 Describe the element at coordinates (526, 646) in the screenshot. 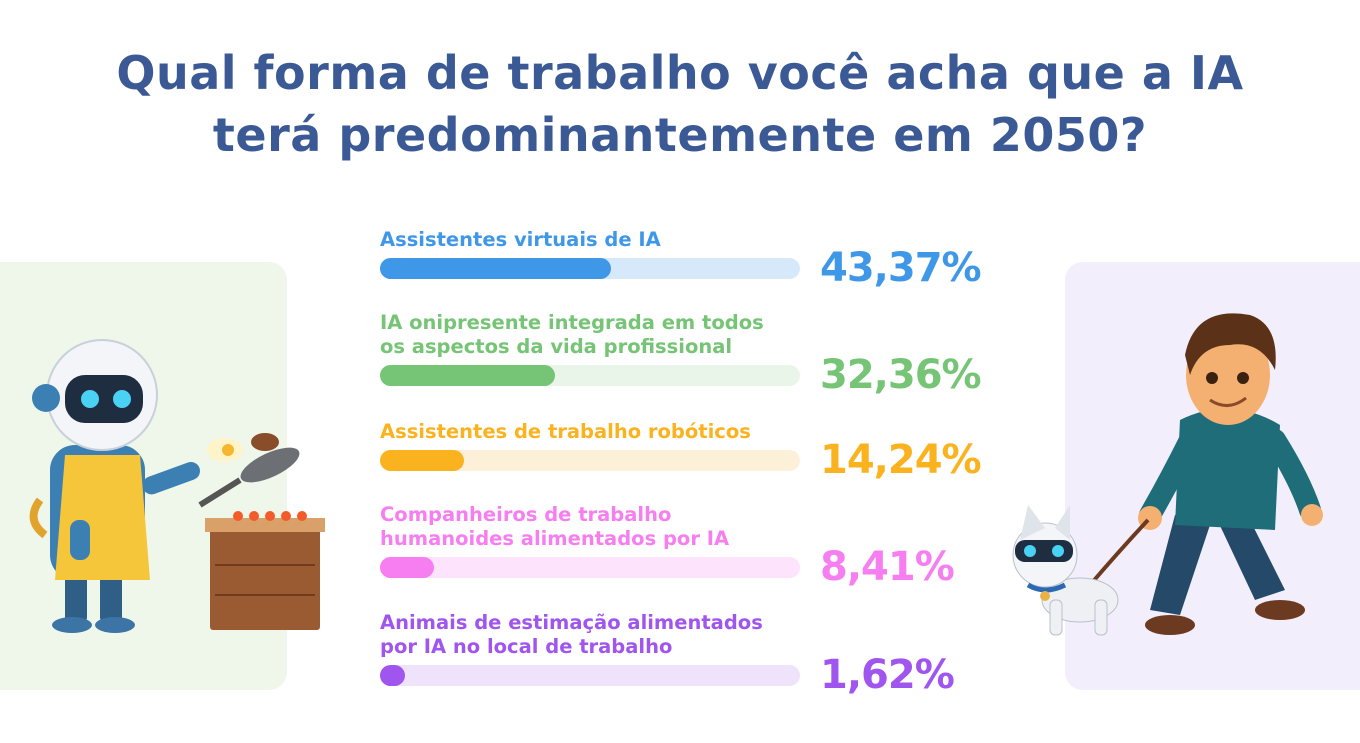

I see `bar-label-line: por IA no local de trabalho` at that location.